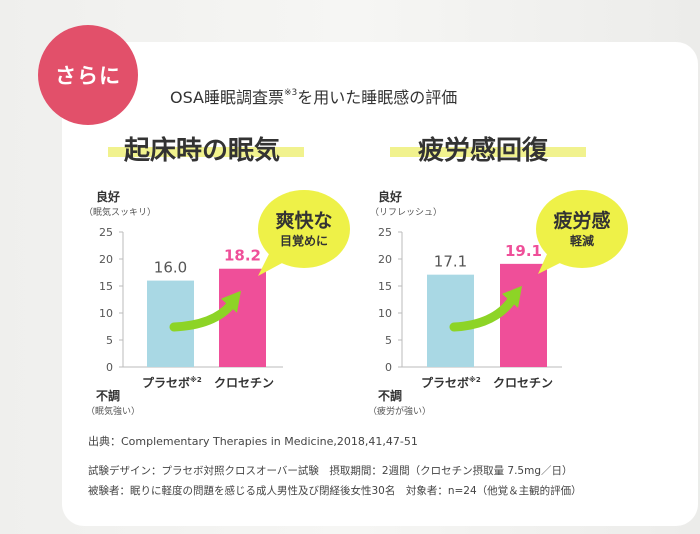 The height and width of the screenshot is (534, 700). Describe the element at coordinates (108, 396) in the screenshot. I see `bottom-label-left: 不調` at that location.